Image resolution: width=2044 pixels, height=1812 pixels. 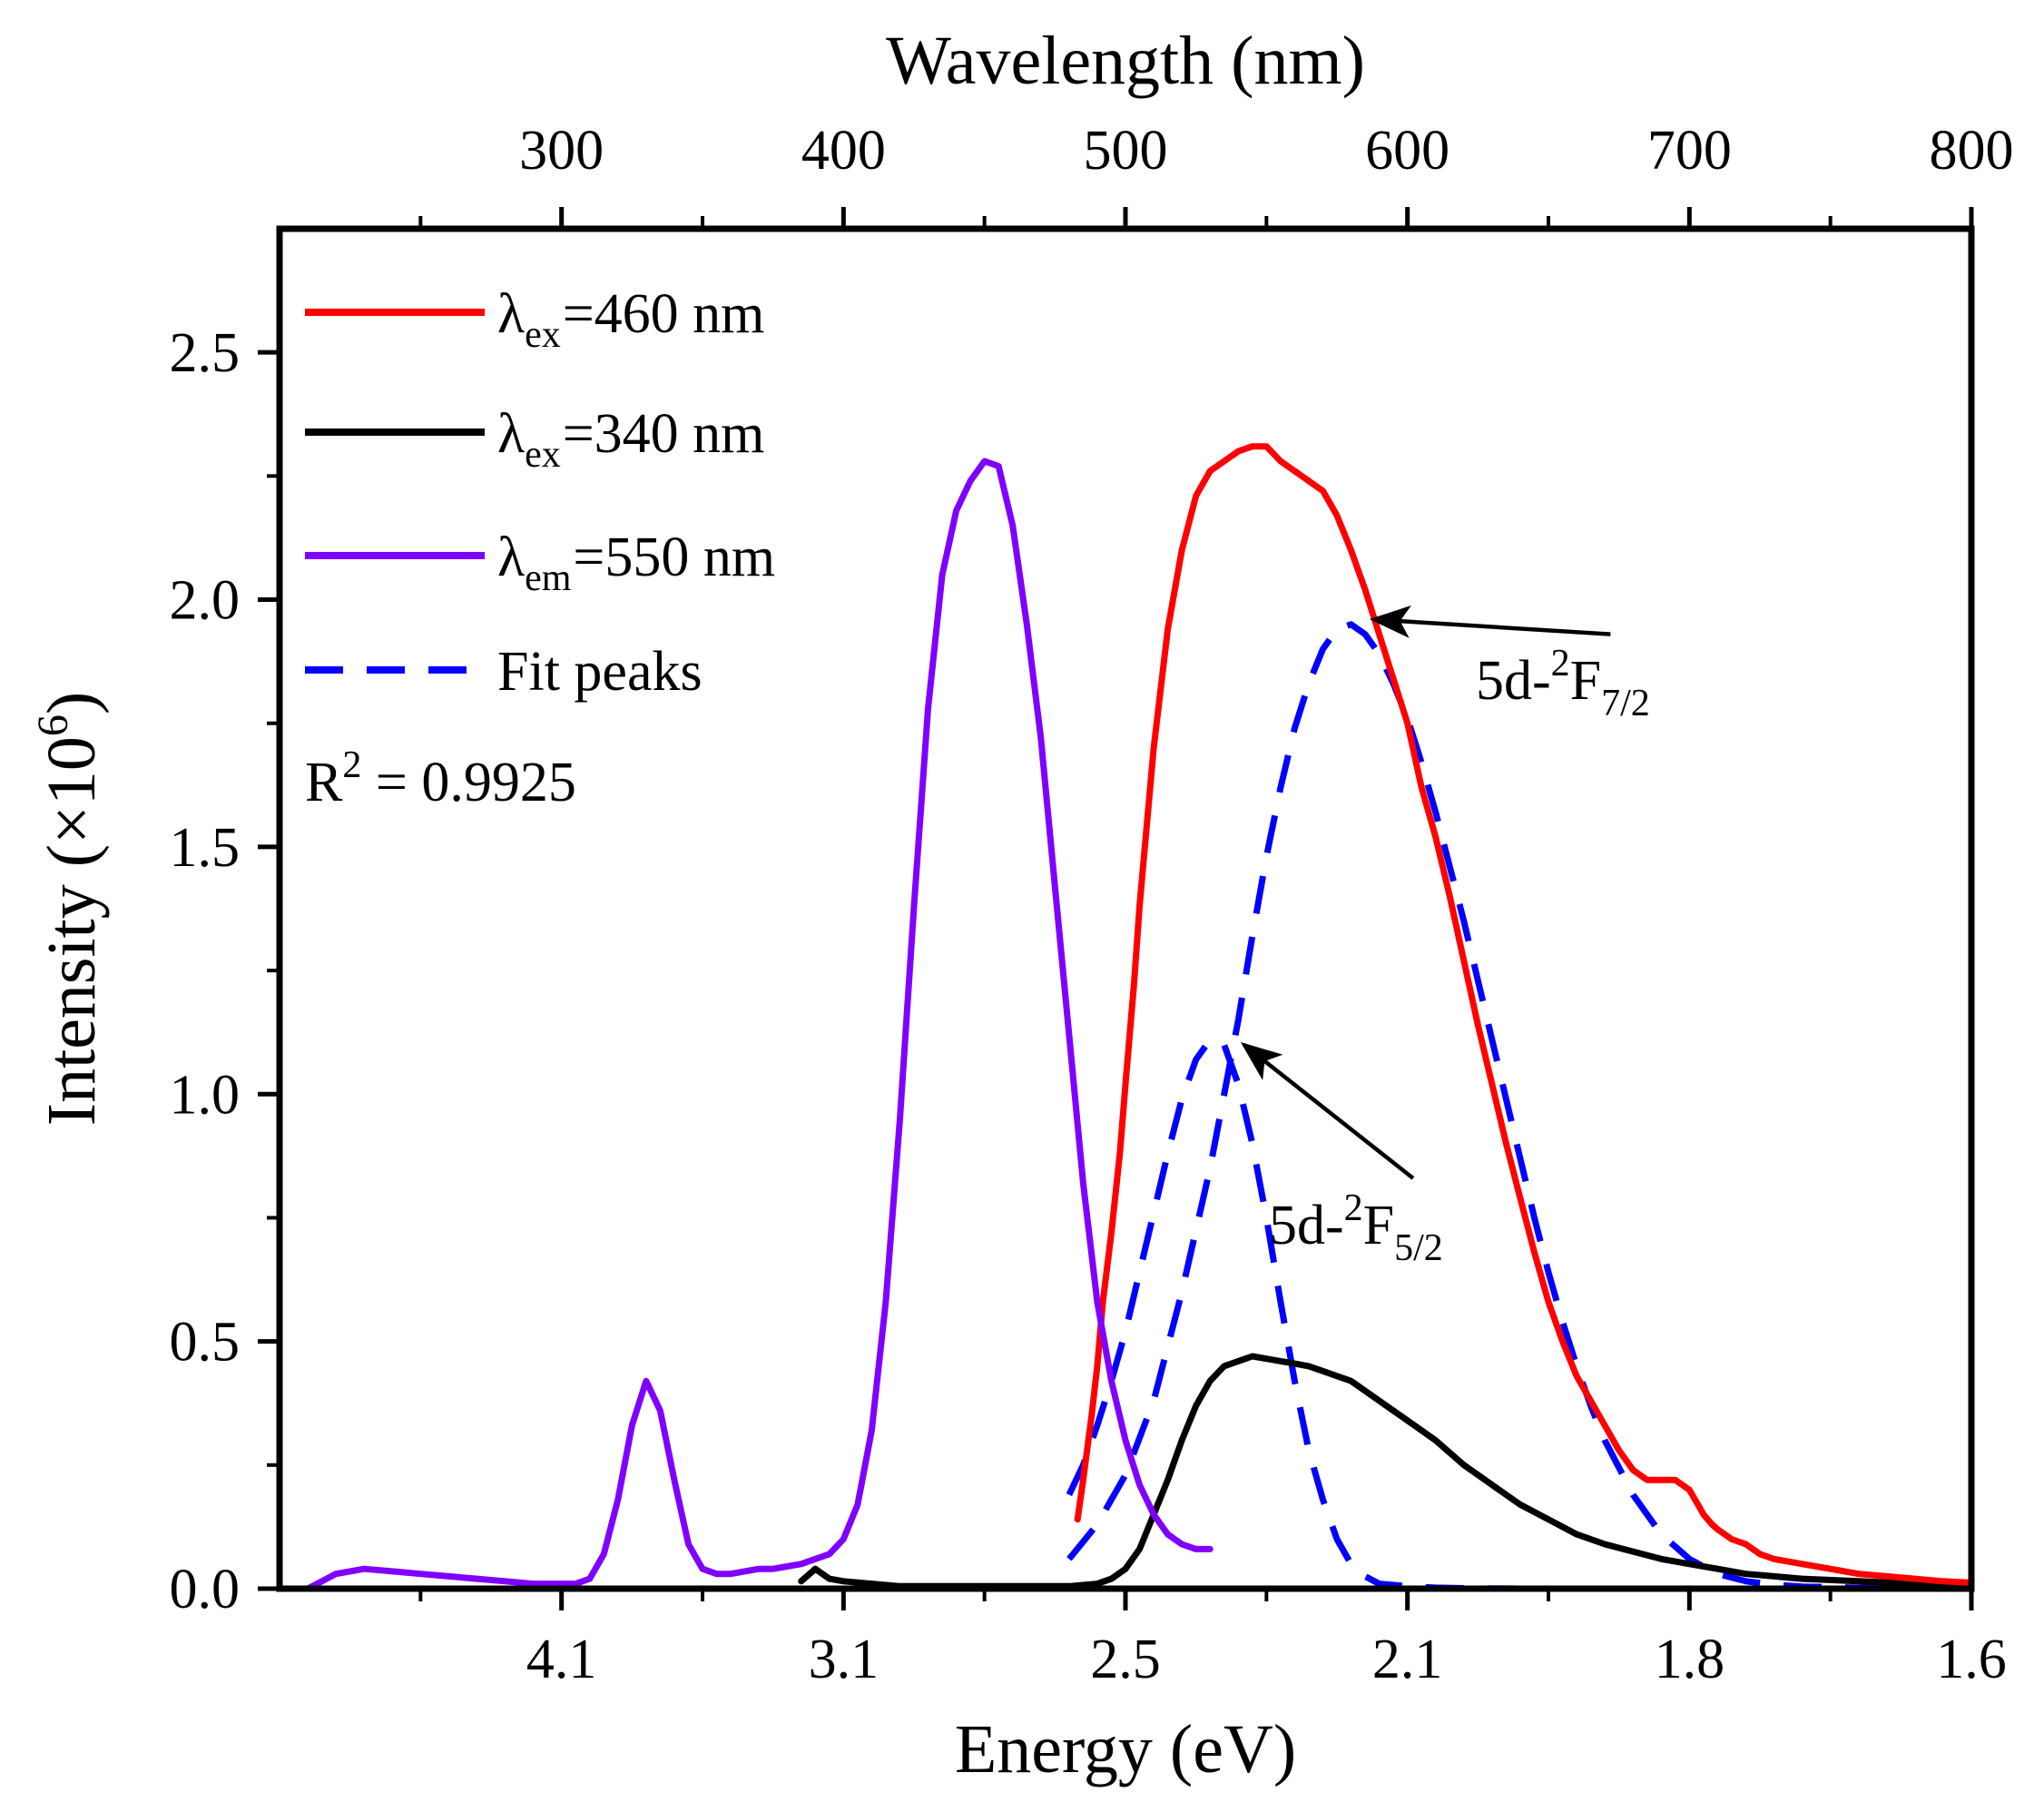 I want to click on x-bottom-tick-label-2: 2.5, so click(x=1125, y=1659).